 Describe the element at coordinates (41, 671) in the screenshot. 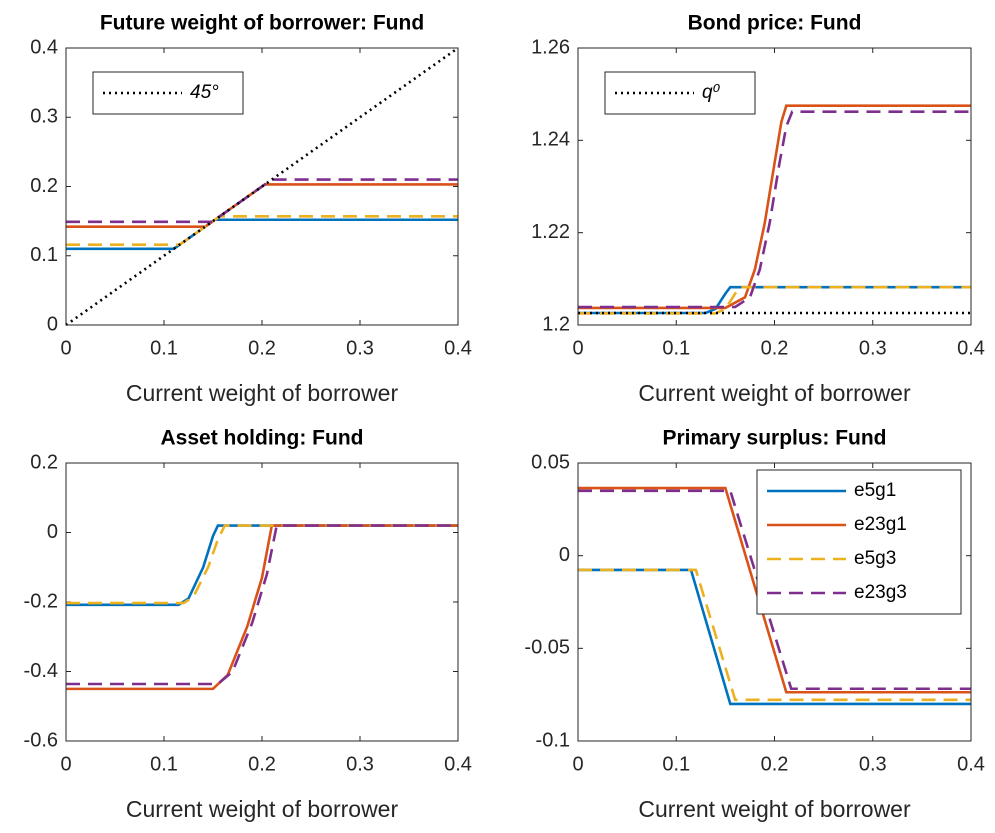

I see `y-tick-label: -0.4` at that location.